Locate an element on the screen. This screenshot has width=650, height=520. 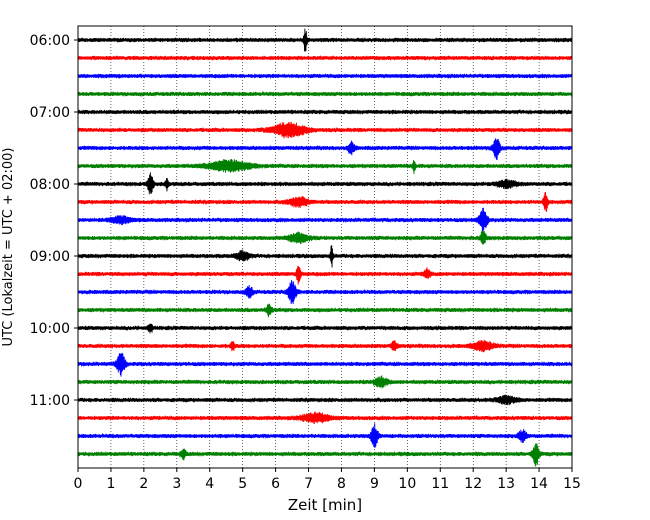
x-tick-label: 7 is located at coordinates (308, 484).